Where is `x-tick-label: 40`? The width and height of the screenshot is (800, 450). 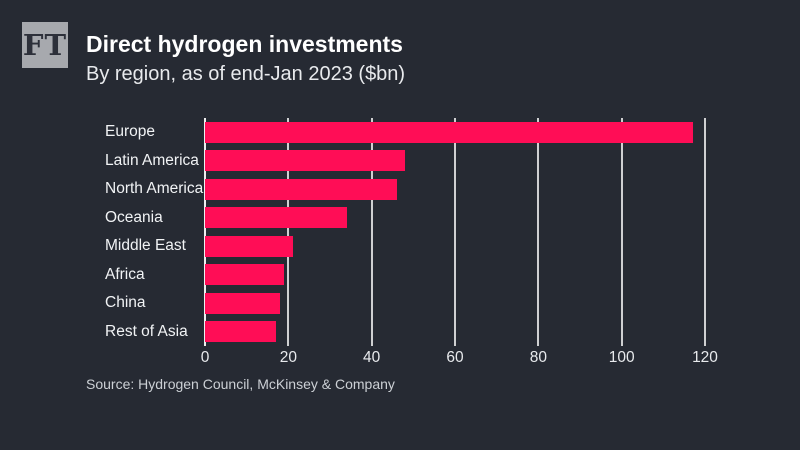 x-tick-label: 40 is located at coordinates (372, 357).